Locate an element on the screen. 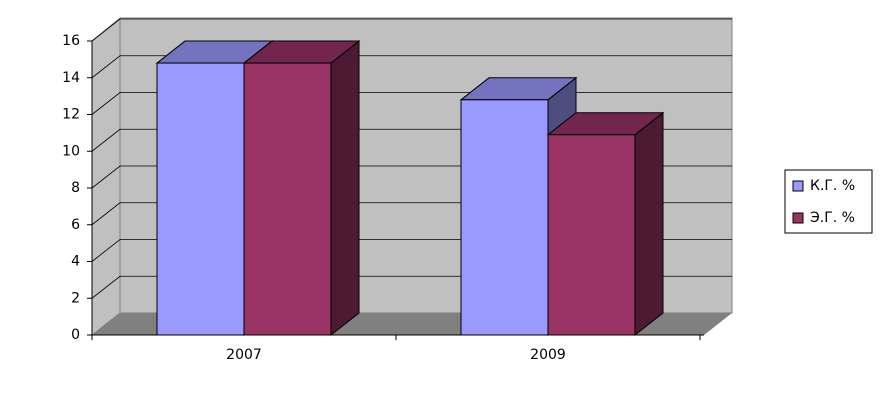  legend-label: Э.Г. % is located at coordinates (832, 218).